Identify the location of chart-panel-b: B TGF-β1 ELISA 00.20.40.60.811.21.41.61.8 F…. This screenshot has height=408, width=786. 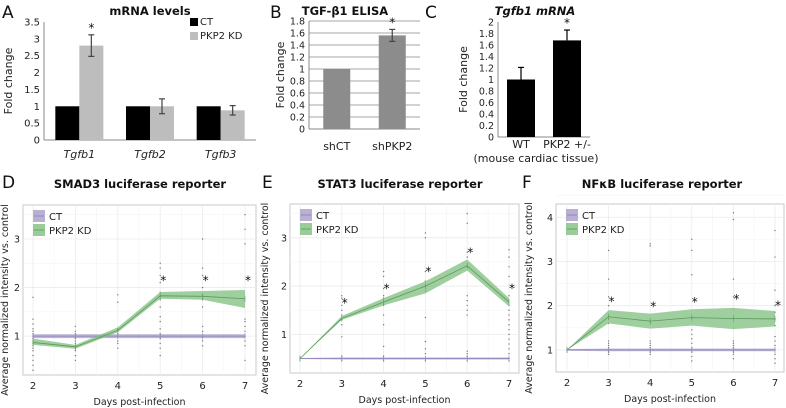
(345, 78).